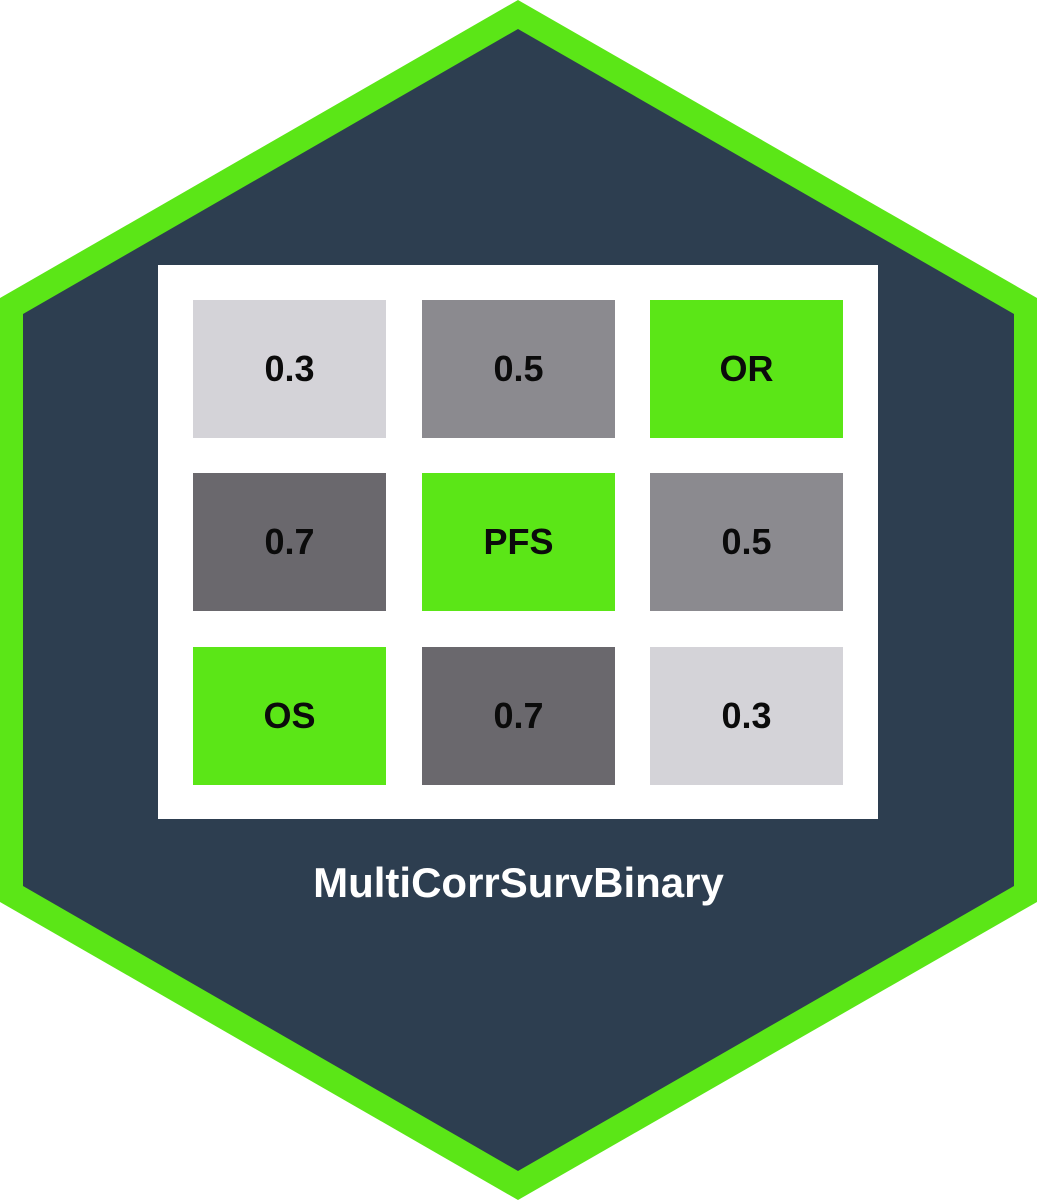 This screenshot has width=1037, height=1200. I want to click on matrix-cell-r2-c2: PFS, so click(518, 542).